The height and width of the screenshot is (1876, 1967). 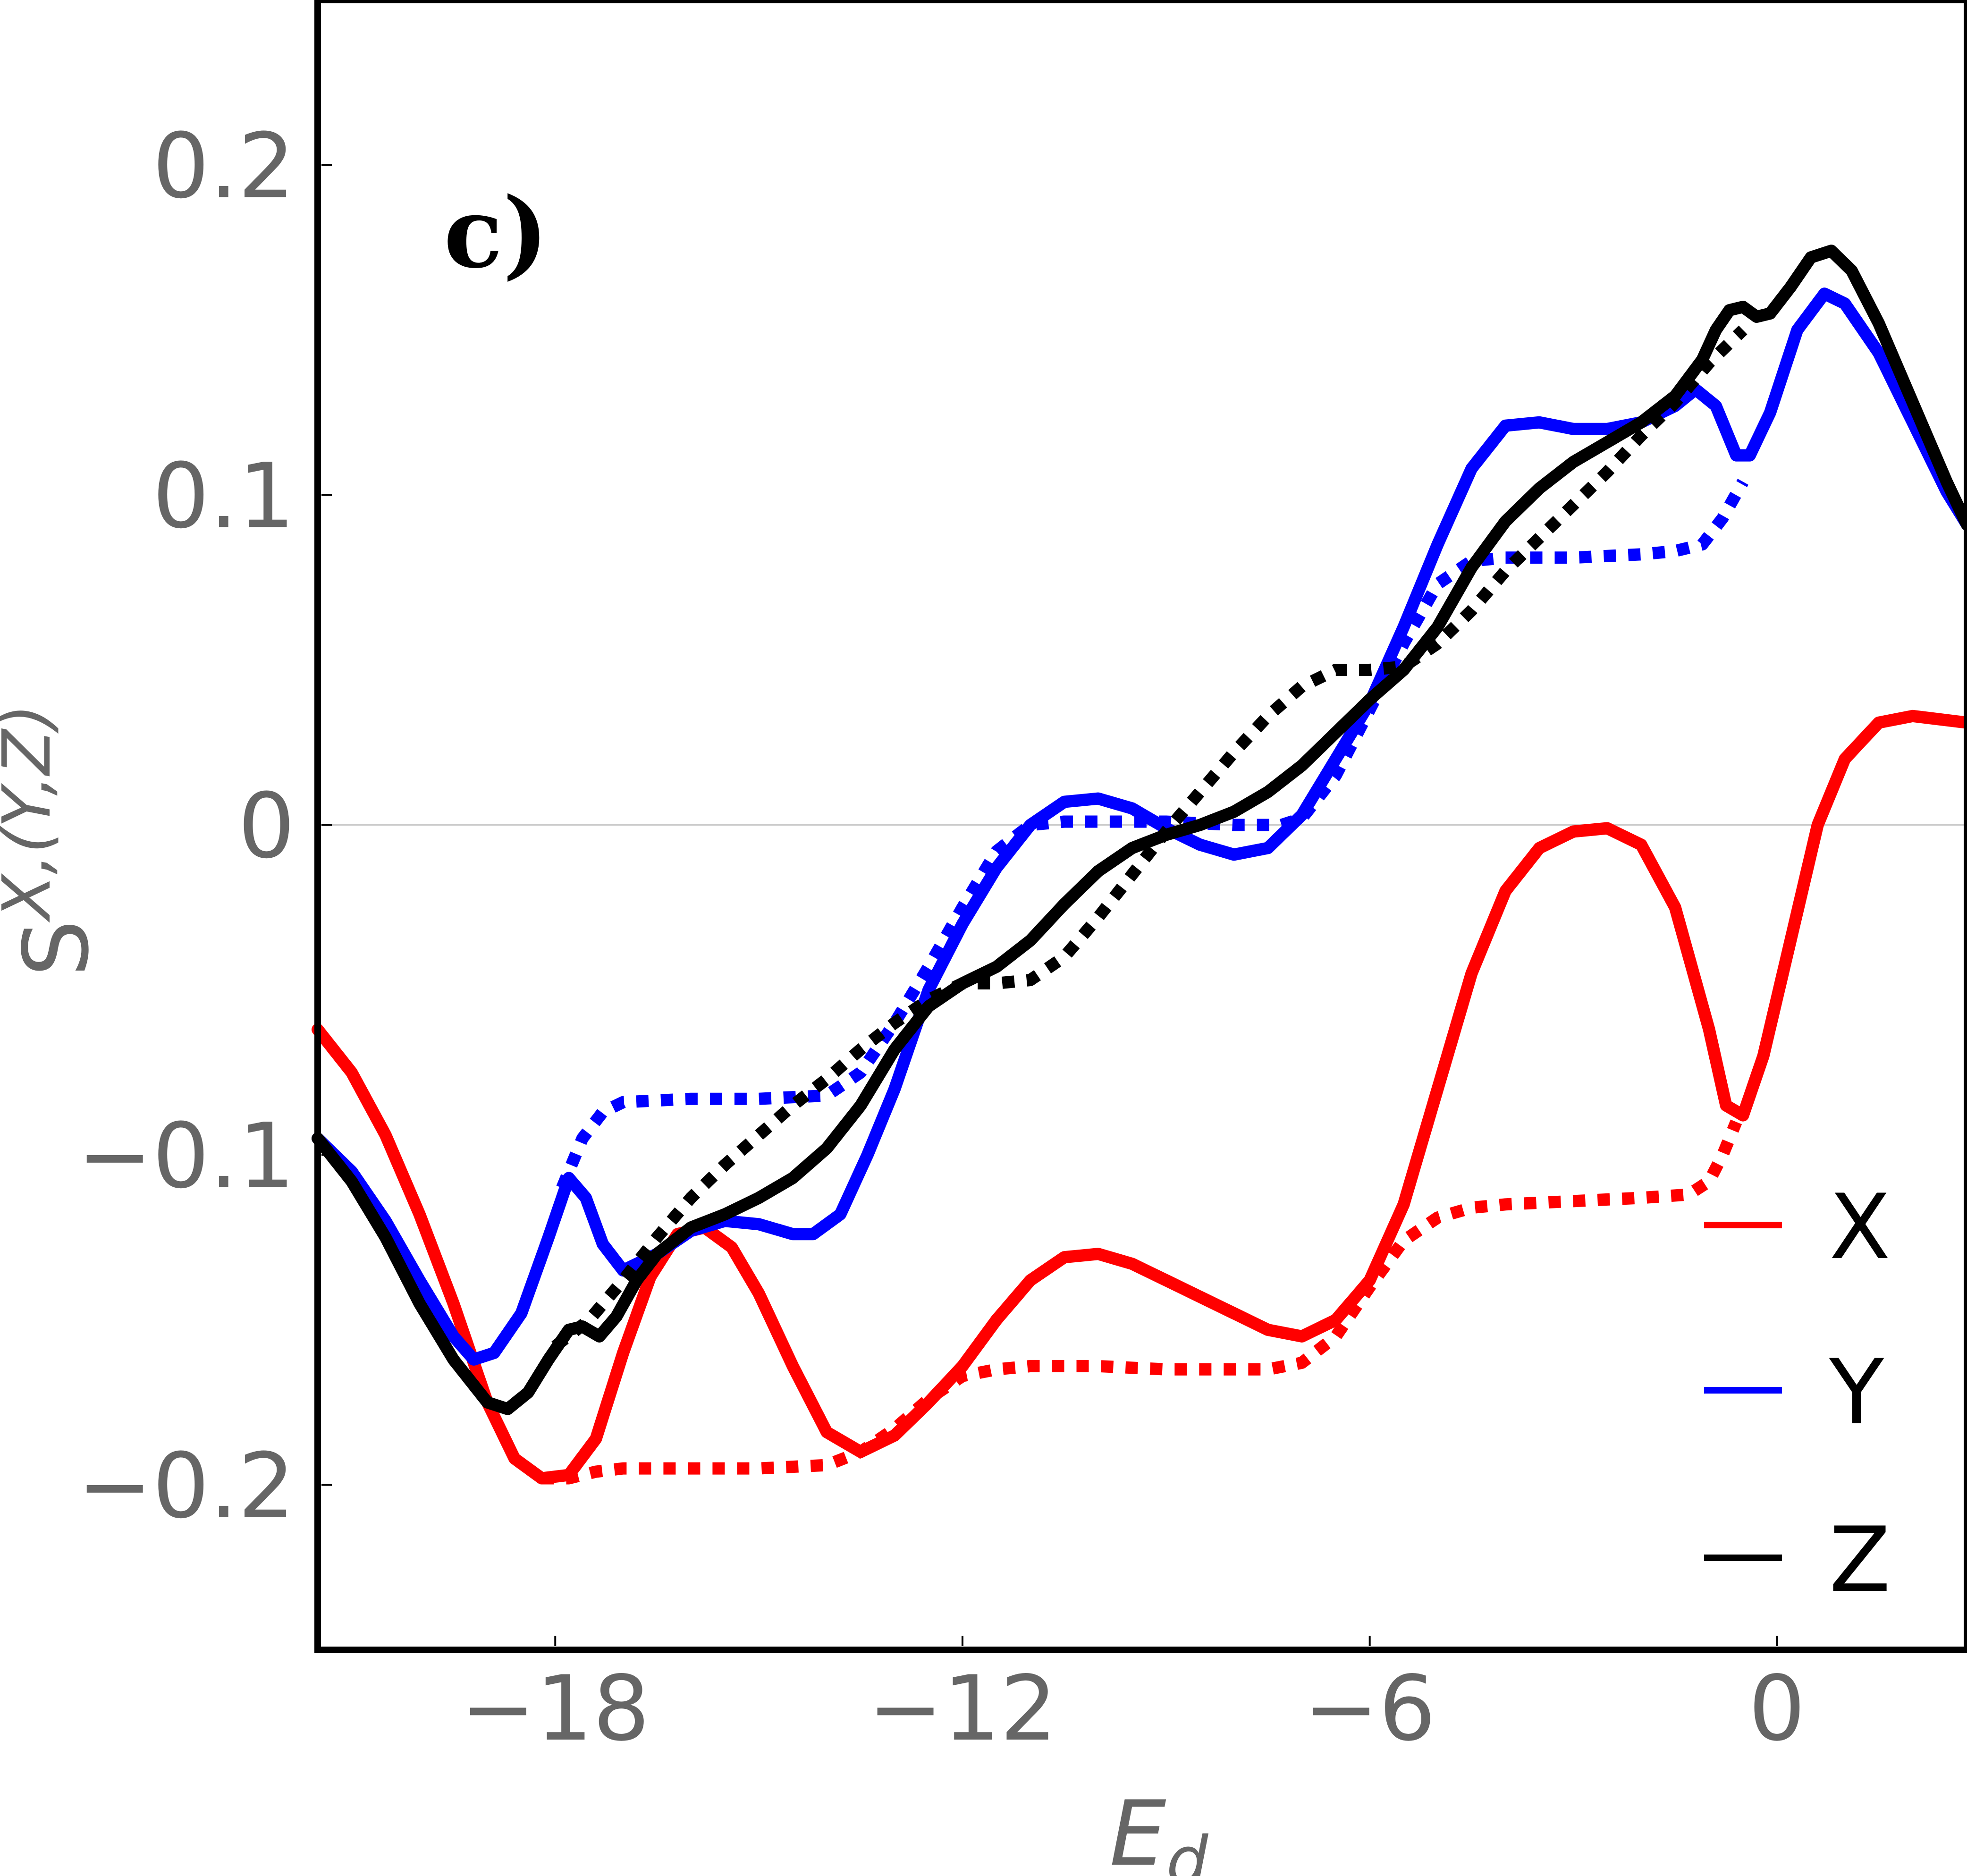 I want to click on y-axis-title-superscript: X,(Y,Z), so click(x=33, y=813).